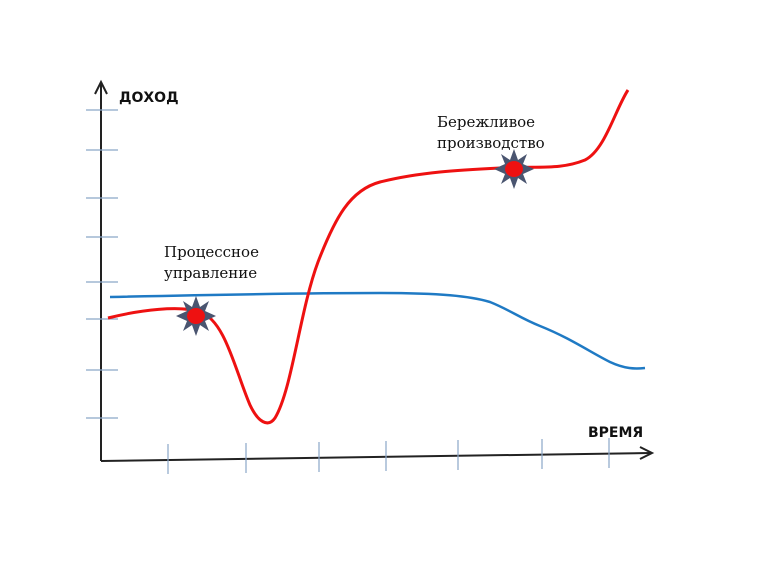 This screenshot has height=576, width=768. I want to click on x-axis-label: ВРЕМЯ, so click(615, 433).